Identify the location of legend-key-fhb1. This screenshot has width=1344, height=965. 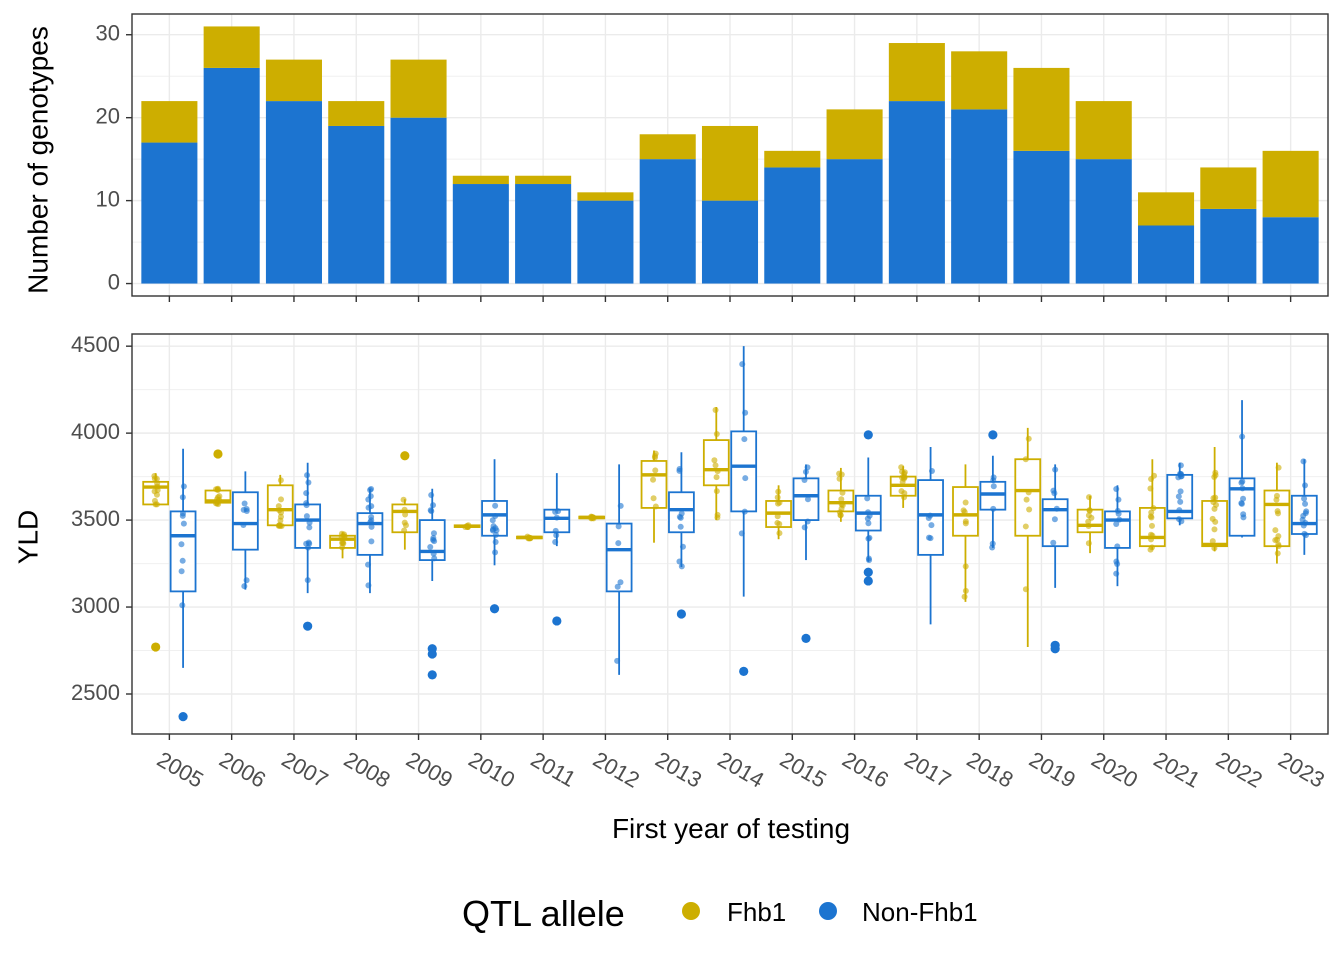
(691, 911).